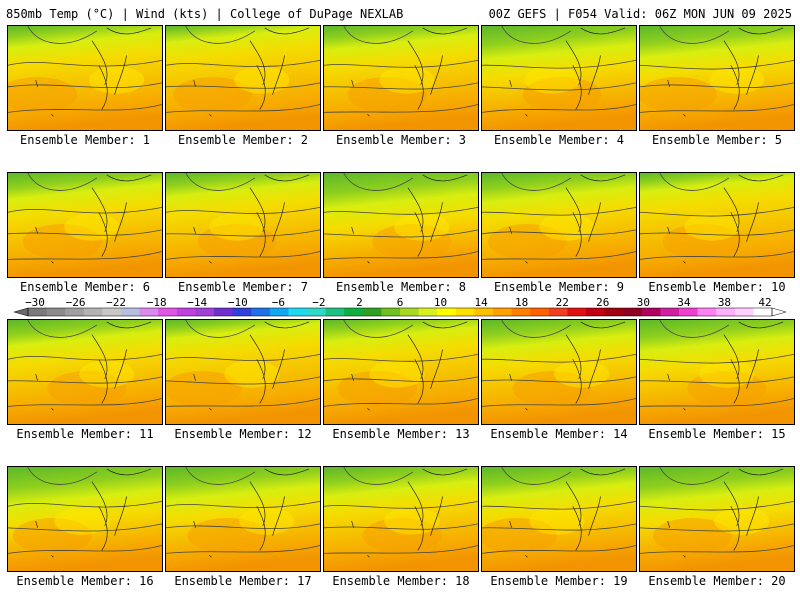 The height and width of the screenshot is (600, 800). What do you see at coordinates (400, 302) in the screenshot?
I see `colorbar-tick-label: 6` at bounding box center [400, 302].